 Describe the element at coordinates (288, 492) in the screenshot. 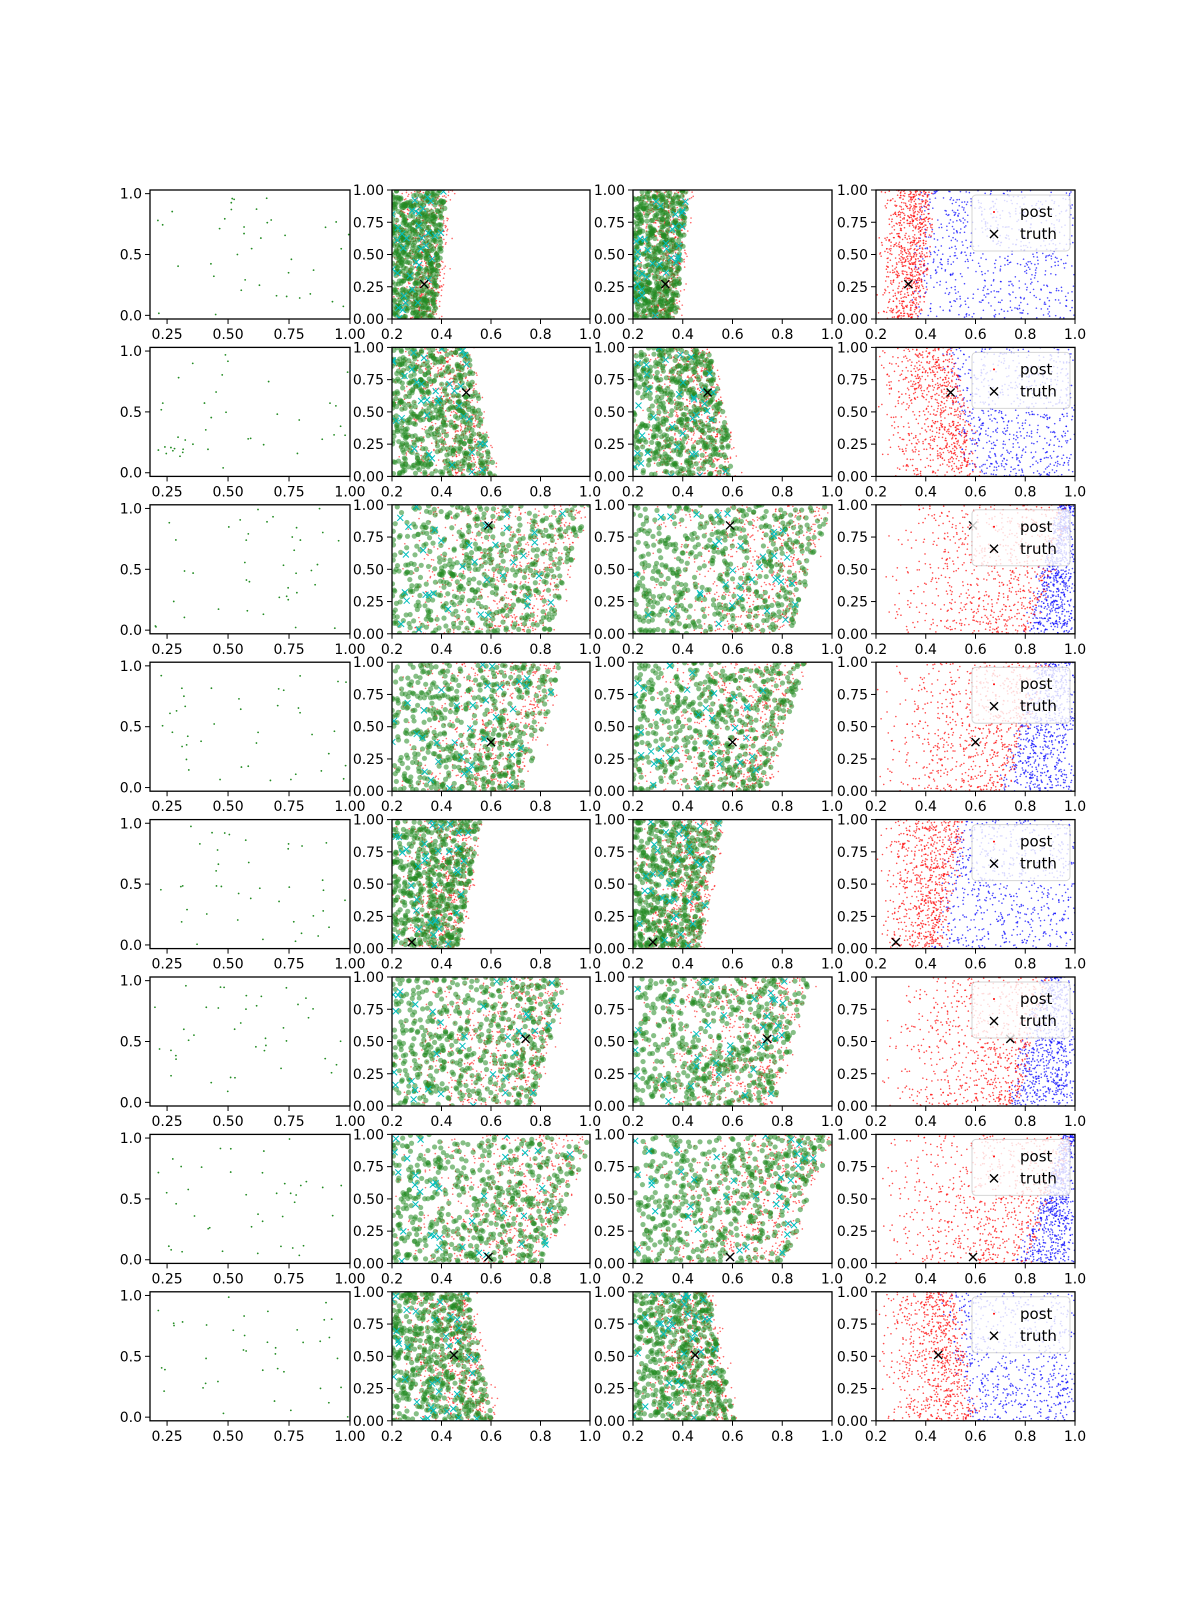

I see `x-tick-label: 0.75` at that location.